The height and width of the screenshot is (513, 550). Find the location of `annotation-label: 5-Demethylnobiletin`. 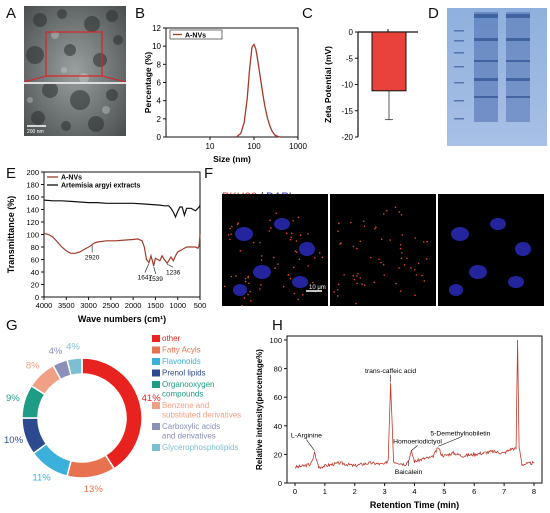

annotation-label: 5-Demethylnobiletin is located at coordinates (460, 433).